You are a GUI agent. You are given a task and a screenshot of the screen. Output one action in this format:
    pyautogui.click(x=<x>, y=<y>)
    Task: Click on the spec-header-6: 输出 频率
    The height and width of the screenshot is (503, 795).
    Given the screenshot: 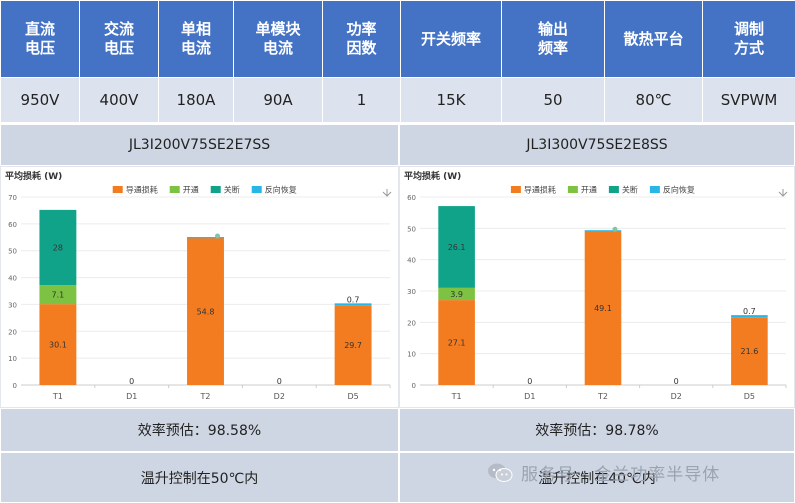 What is the action you would take?
    pyautogui.click(x=553, y=39)
    